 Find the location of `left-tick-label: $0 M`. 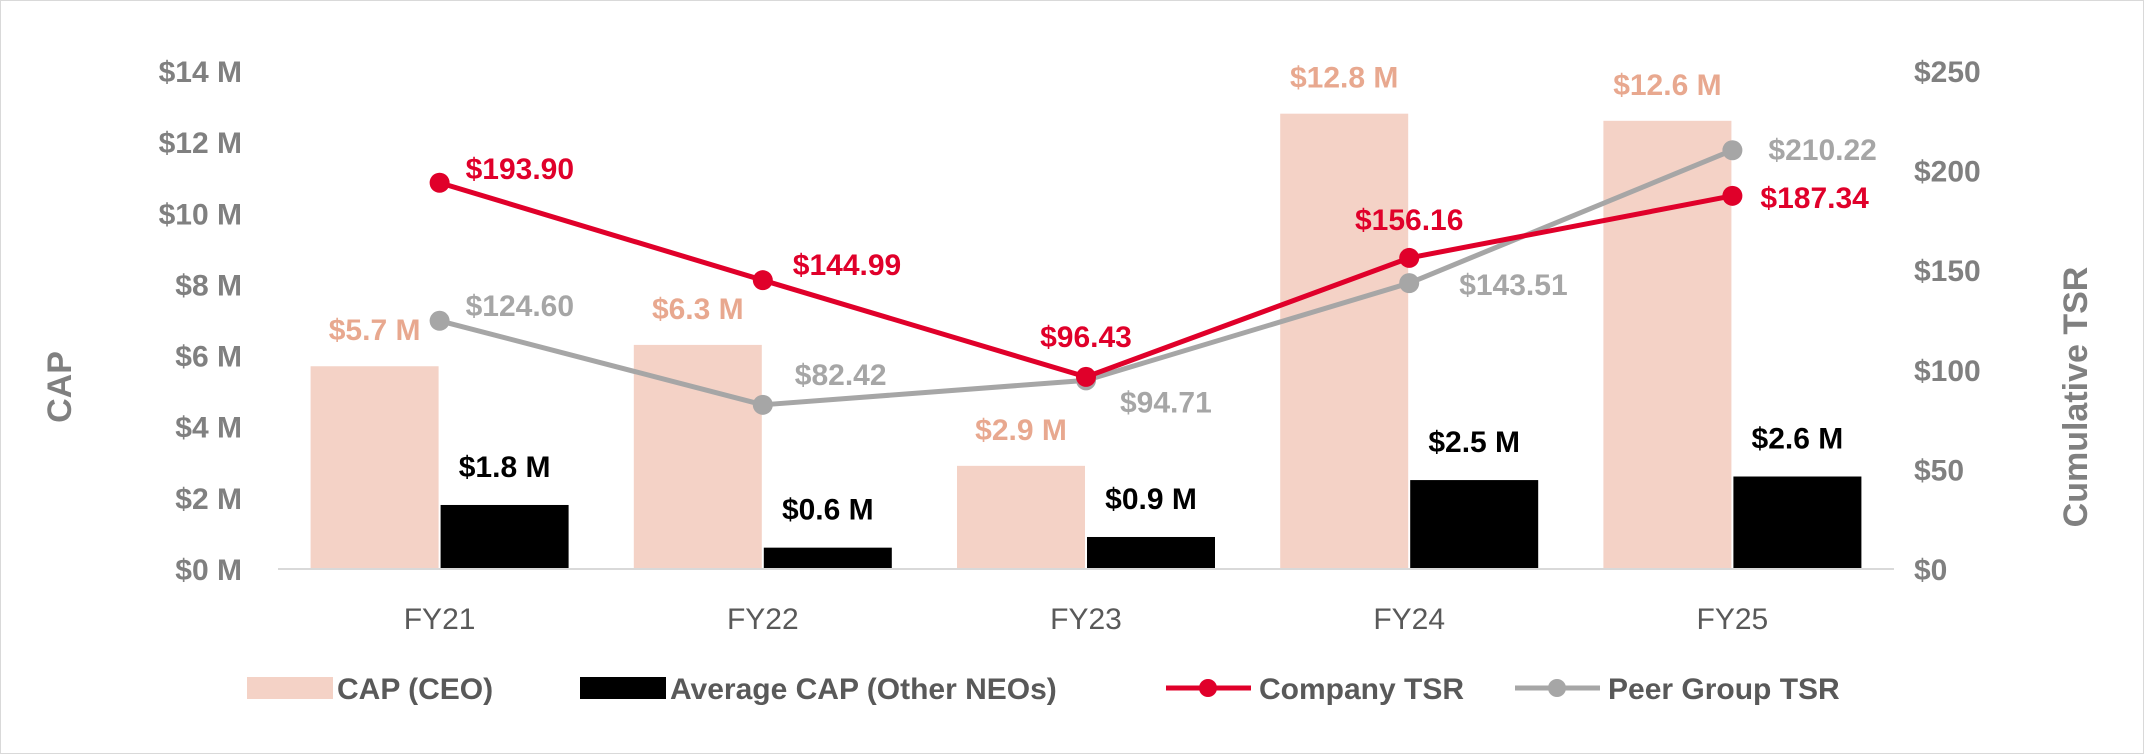

left-tick-label: $0 M is located at coordinates (208, 570).